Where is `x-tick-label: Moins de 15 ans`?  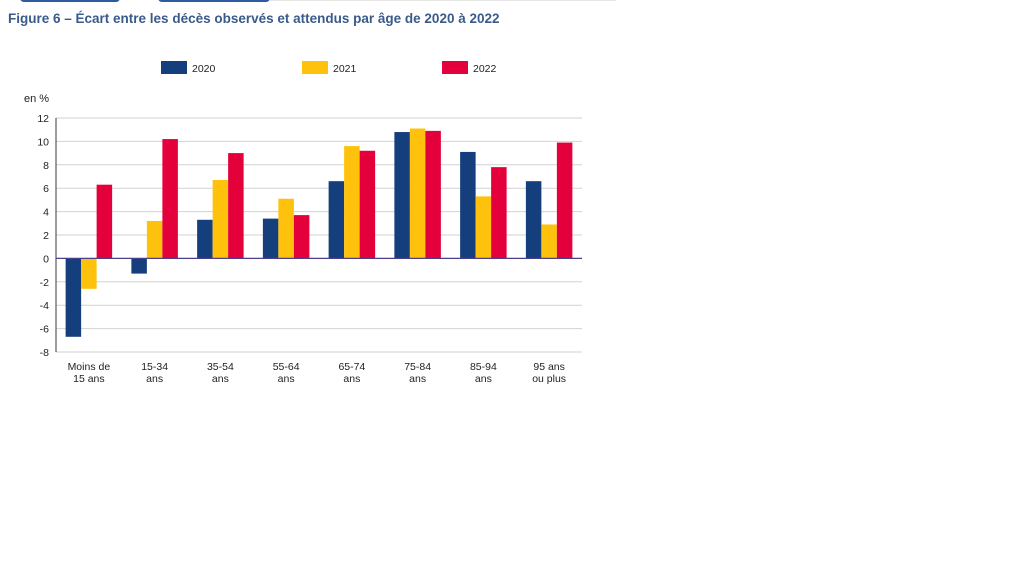
x-tick-label: Moins de 15 ans is located at coordinates (89, 373).